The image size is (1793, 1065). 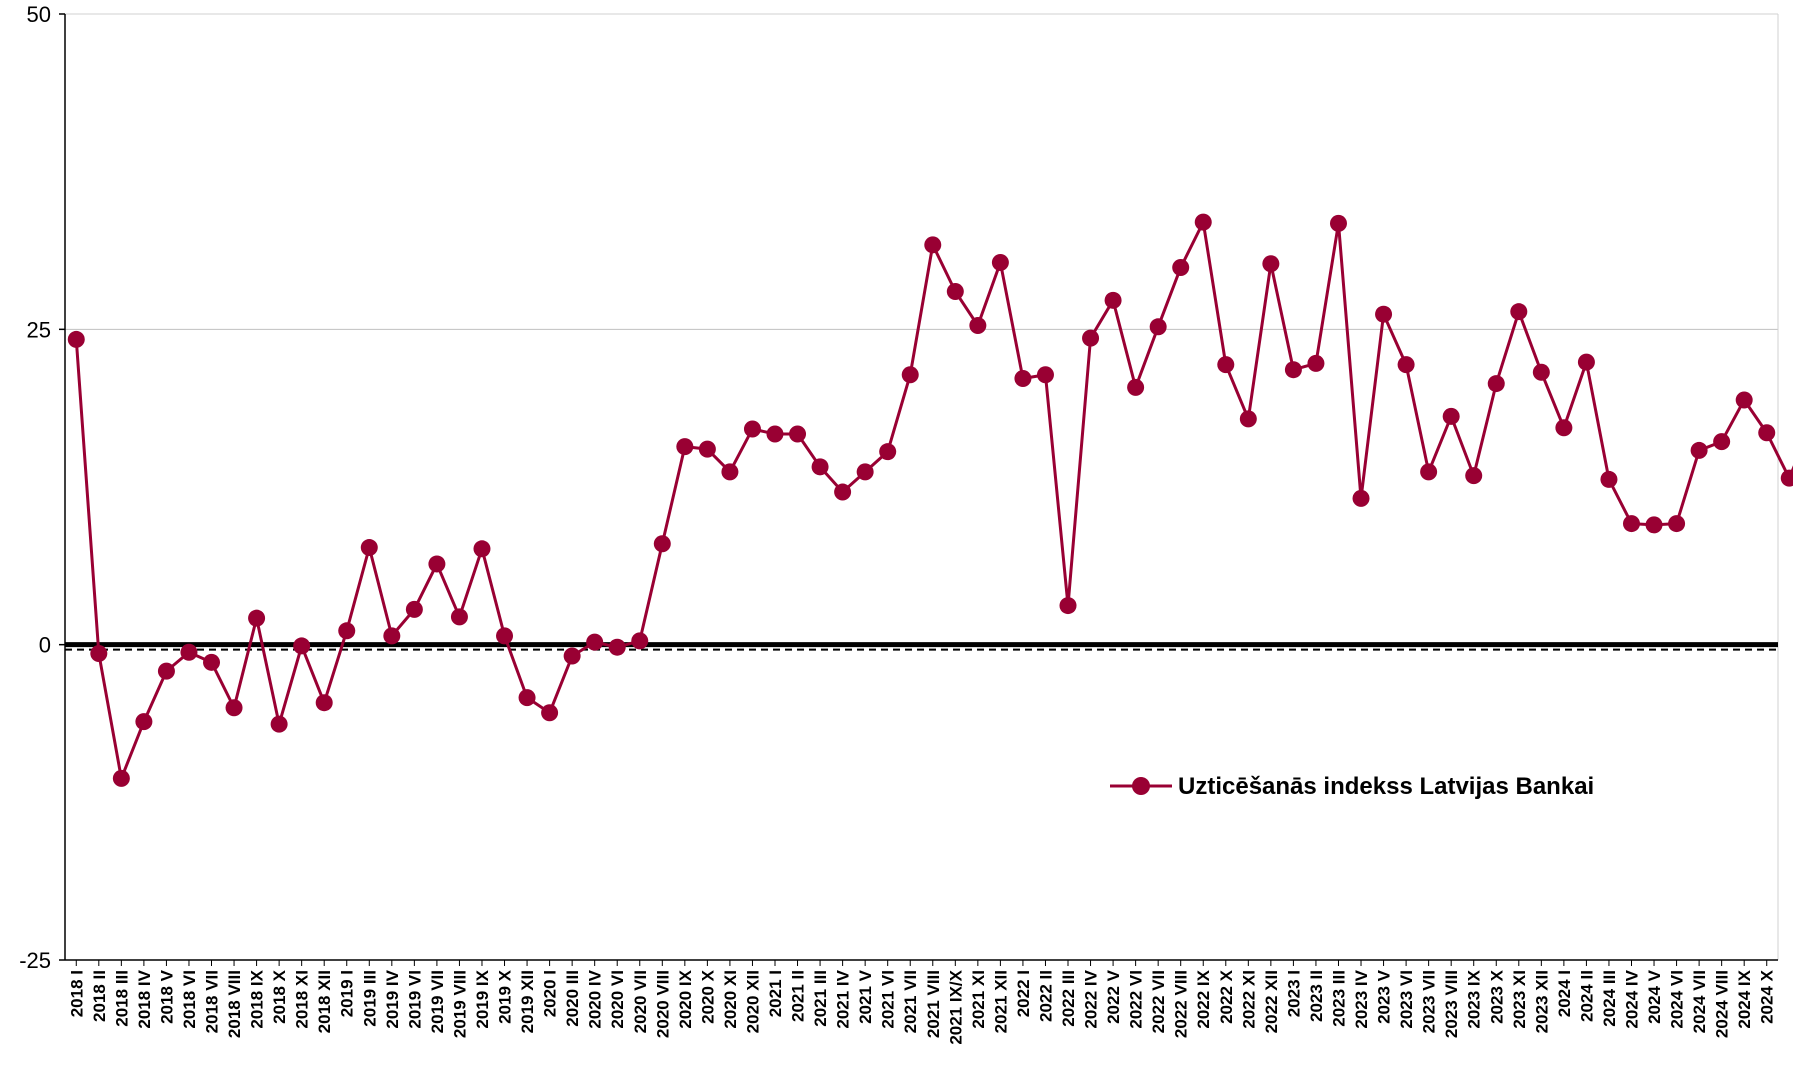 What do you see at coordinates (1496, 996) in the screenshot?
I see `x-tick-label-63: 2023 X` at bounding box center [1496, 996].